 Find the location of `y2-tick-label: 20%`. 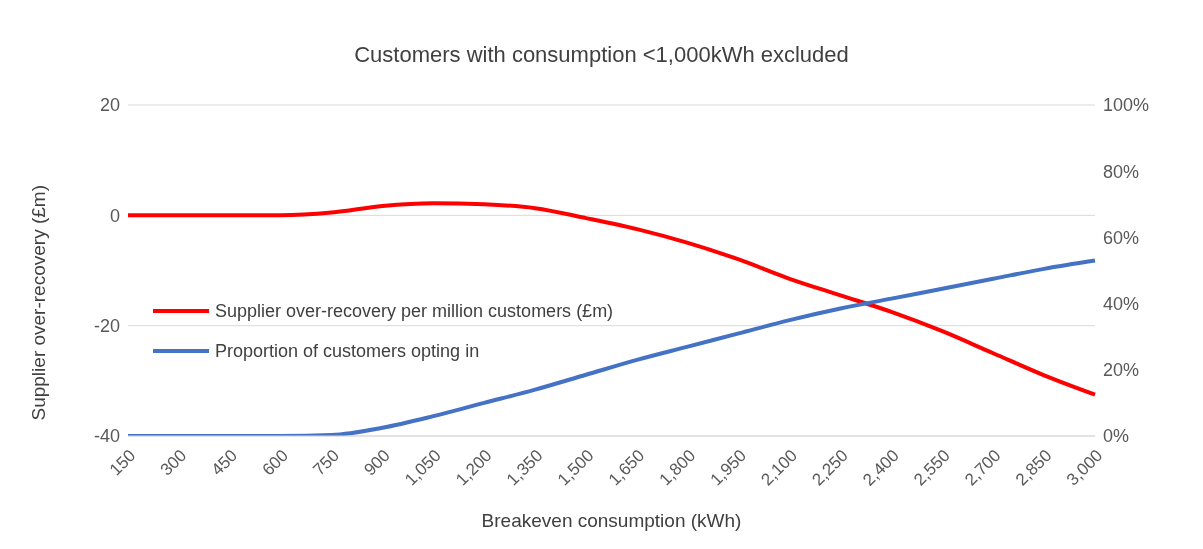

y2-tick-label: 20% is located at coordinates (1121, 370).